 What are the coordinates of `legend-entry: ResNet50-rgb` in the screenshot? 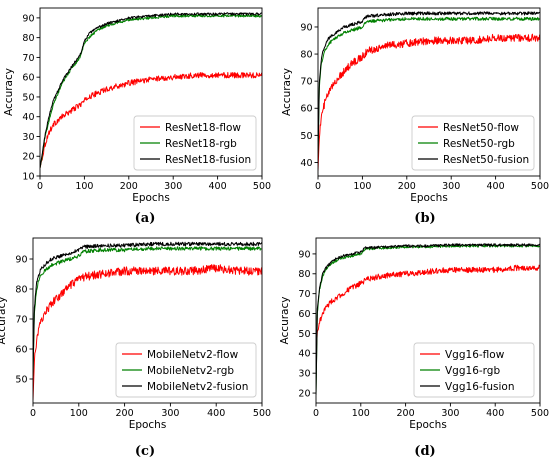 It's located at (479, 144).